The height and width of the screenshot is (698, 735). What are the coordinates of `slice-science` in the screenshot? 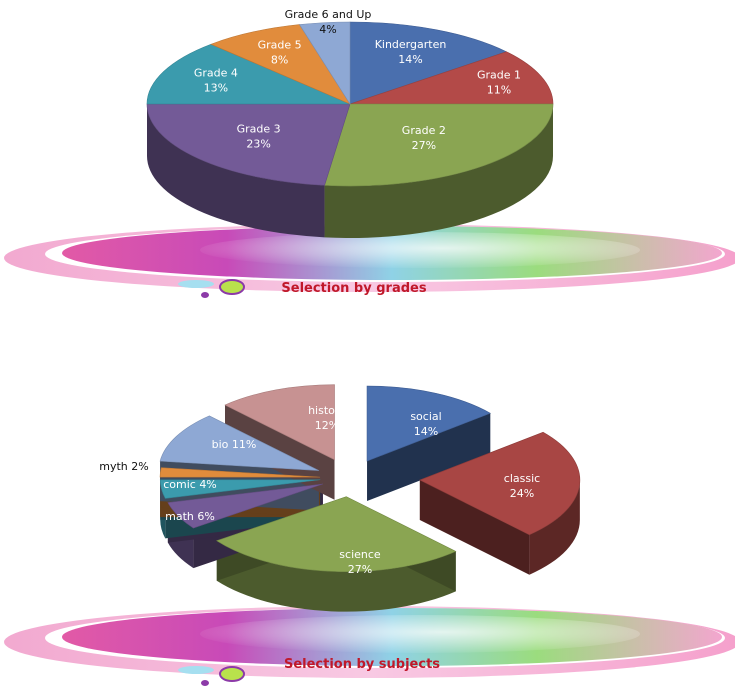 It's located at (336, 534).